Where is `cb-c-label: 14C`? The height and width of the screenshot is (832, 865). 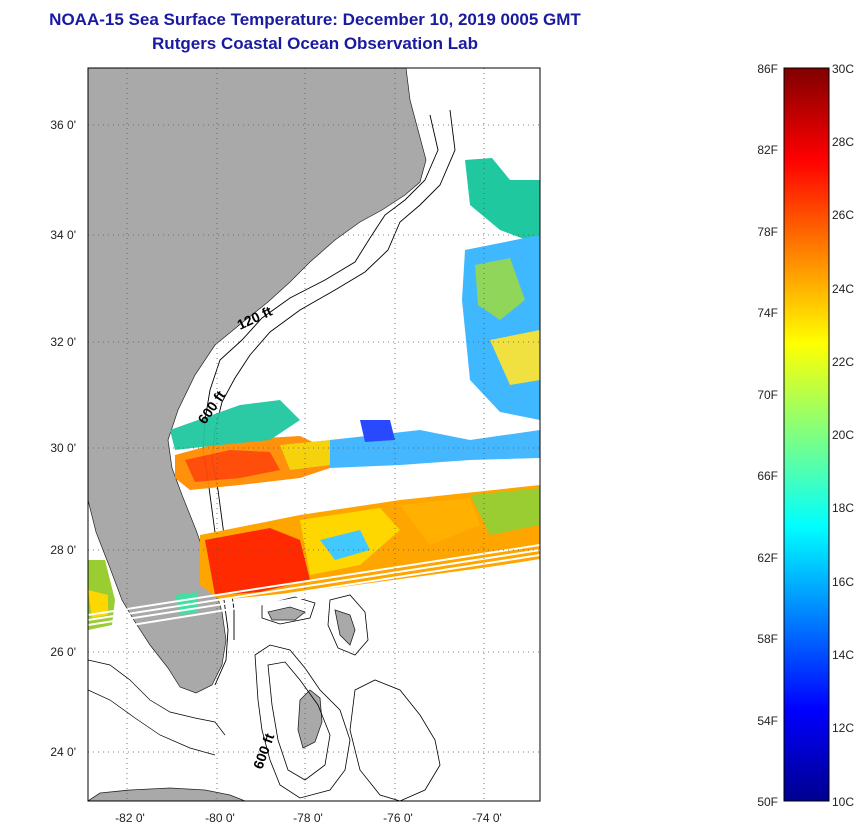
cb-c-label: 14C is located at coordinates (843, 655).